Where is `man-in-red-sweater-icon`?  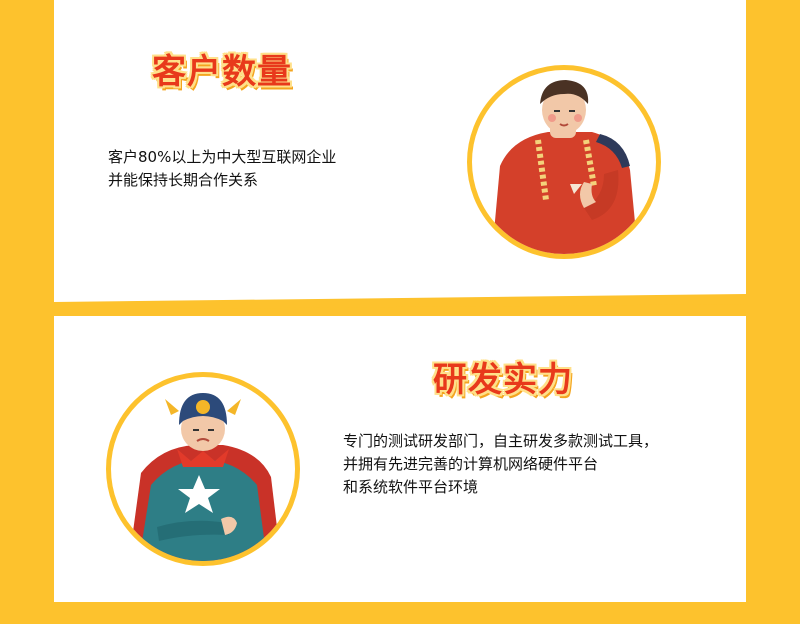 man-in-red-sweater-icon is located at coordinates (565, 167).